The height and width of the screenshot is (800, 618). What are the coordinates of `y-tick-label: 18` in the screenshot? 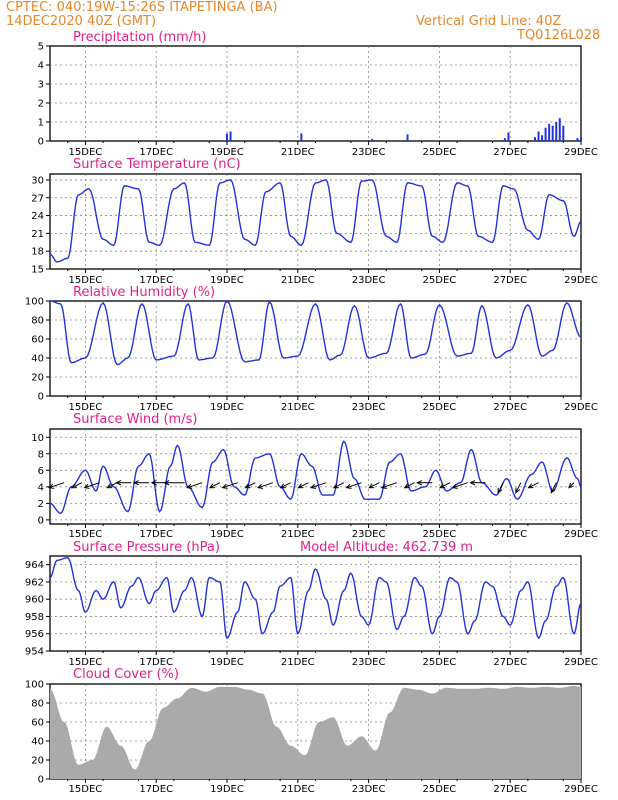 It's located at (37, 252).